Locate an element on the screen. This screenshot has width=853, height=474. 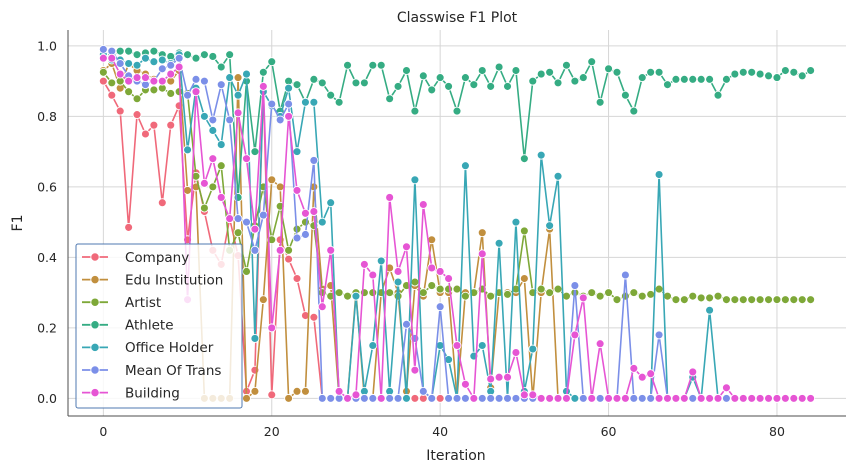
y-tick-label: 0.0 is located at coordinates (47, 398).